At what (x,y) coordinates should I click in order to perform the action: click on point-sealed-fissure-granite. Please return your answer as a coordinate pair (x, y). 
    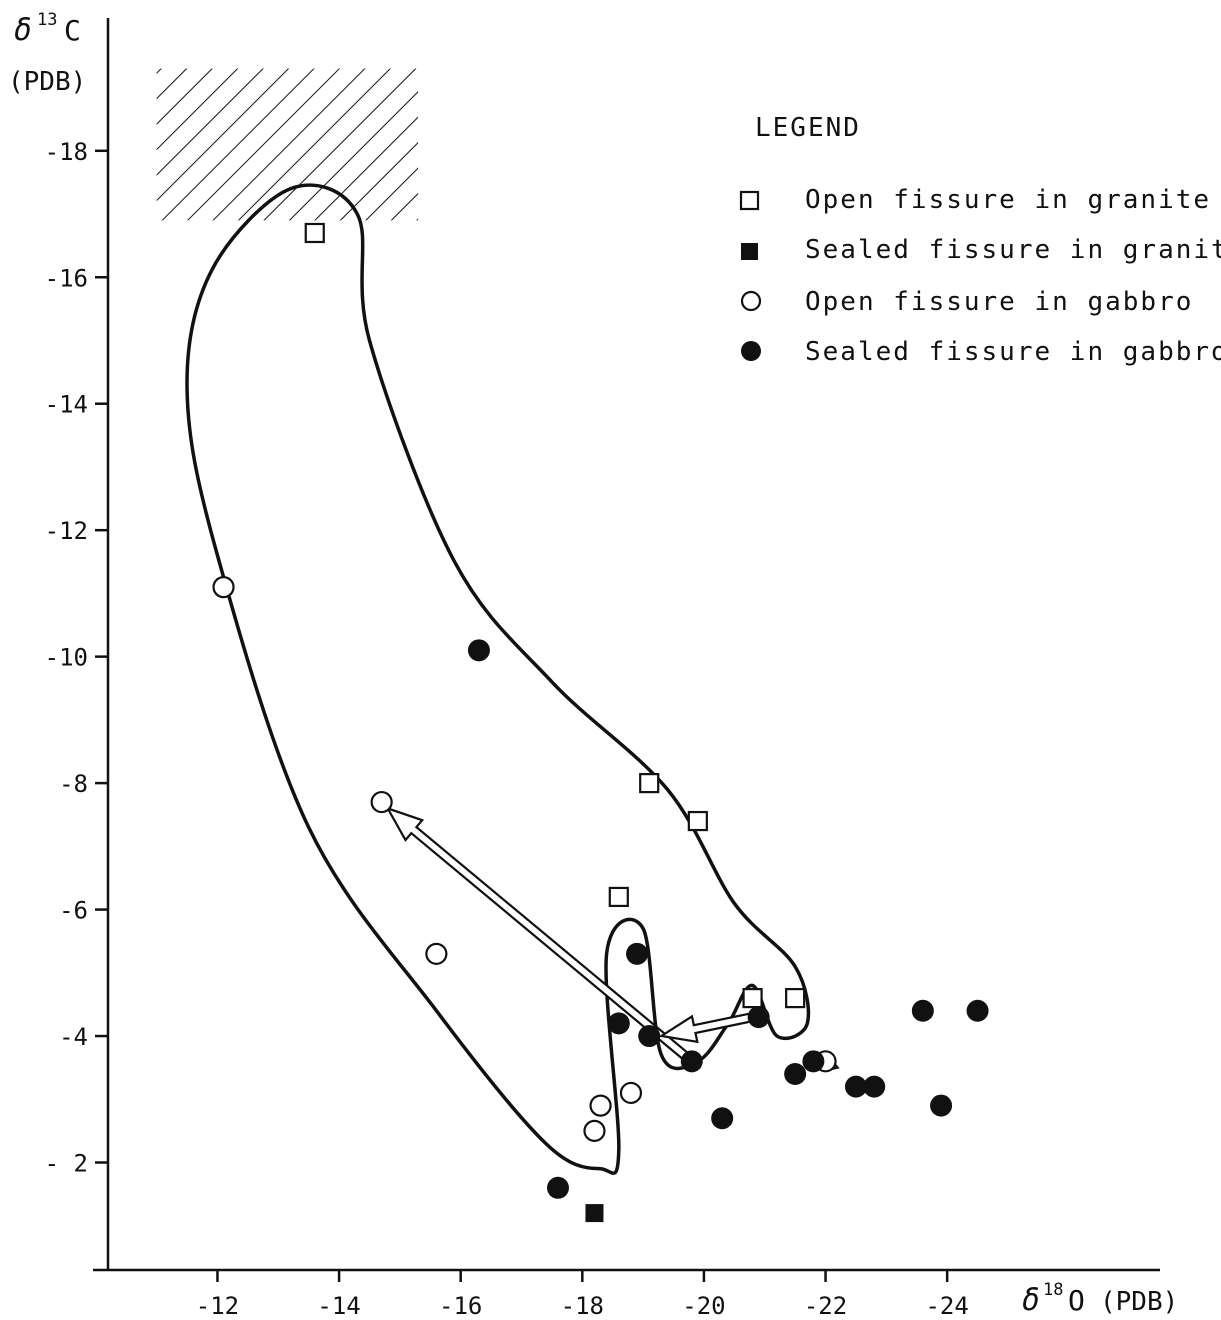
    Looking at the image, I should click on (594, 1213).